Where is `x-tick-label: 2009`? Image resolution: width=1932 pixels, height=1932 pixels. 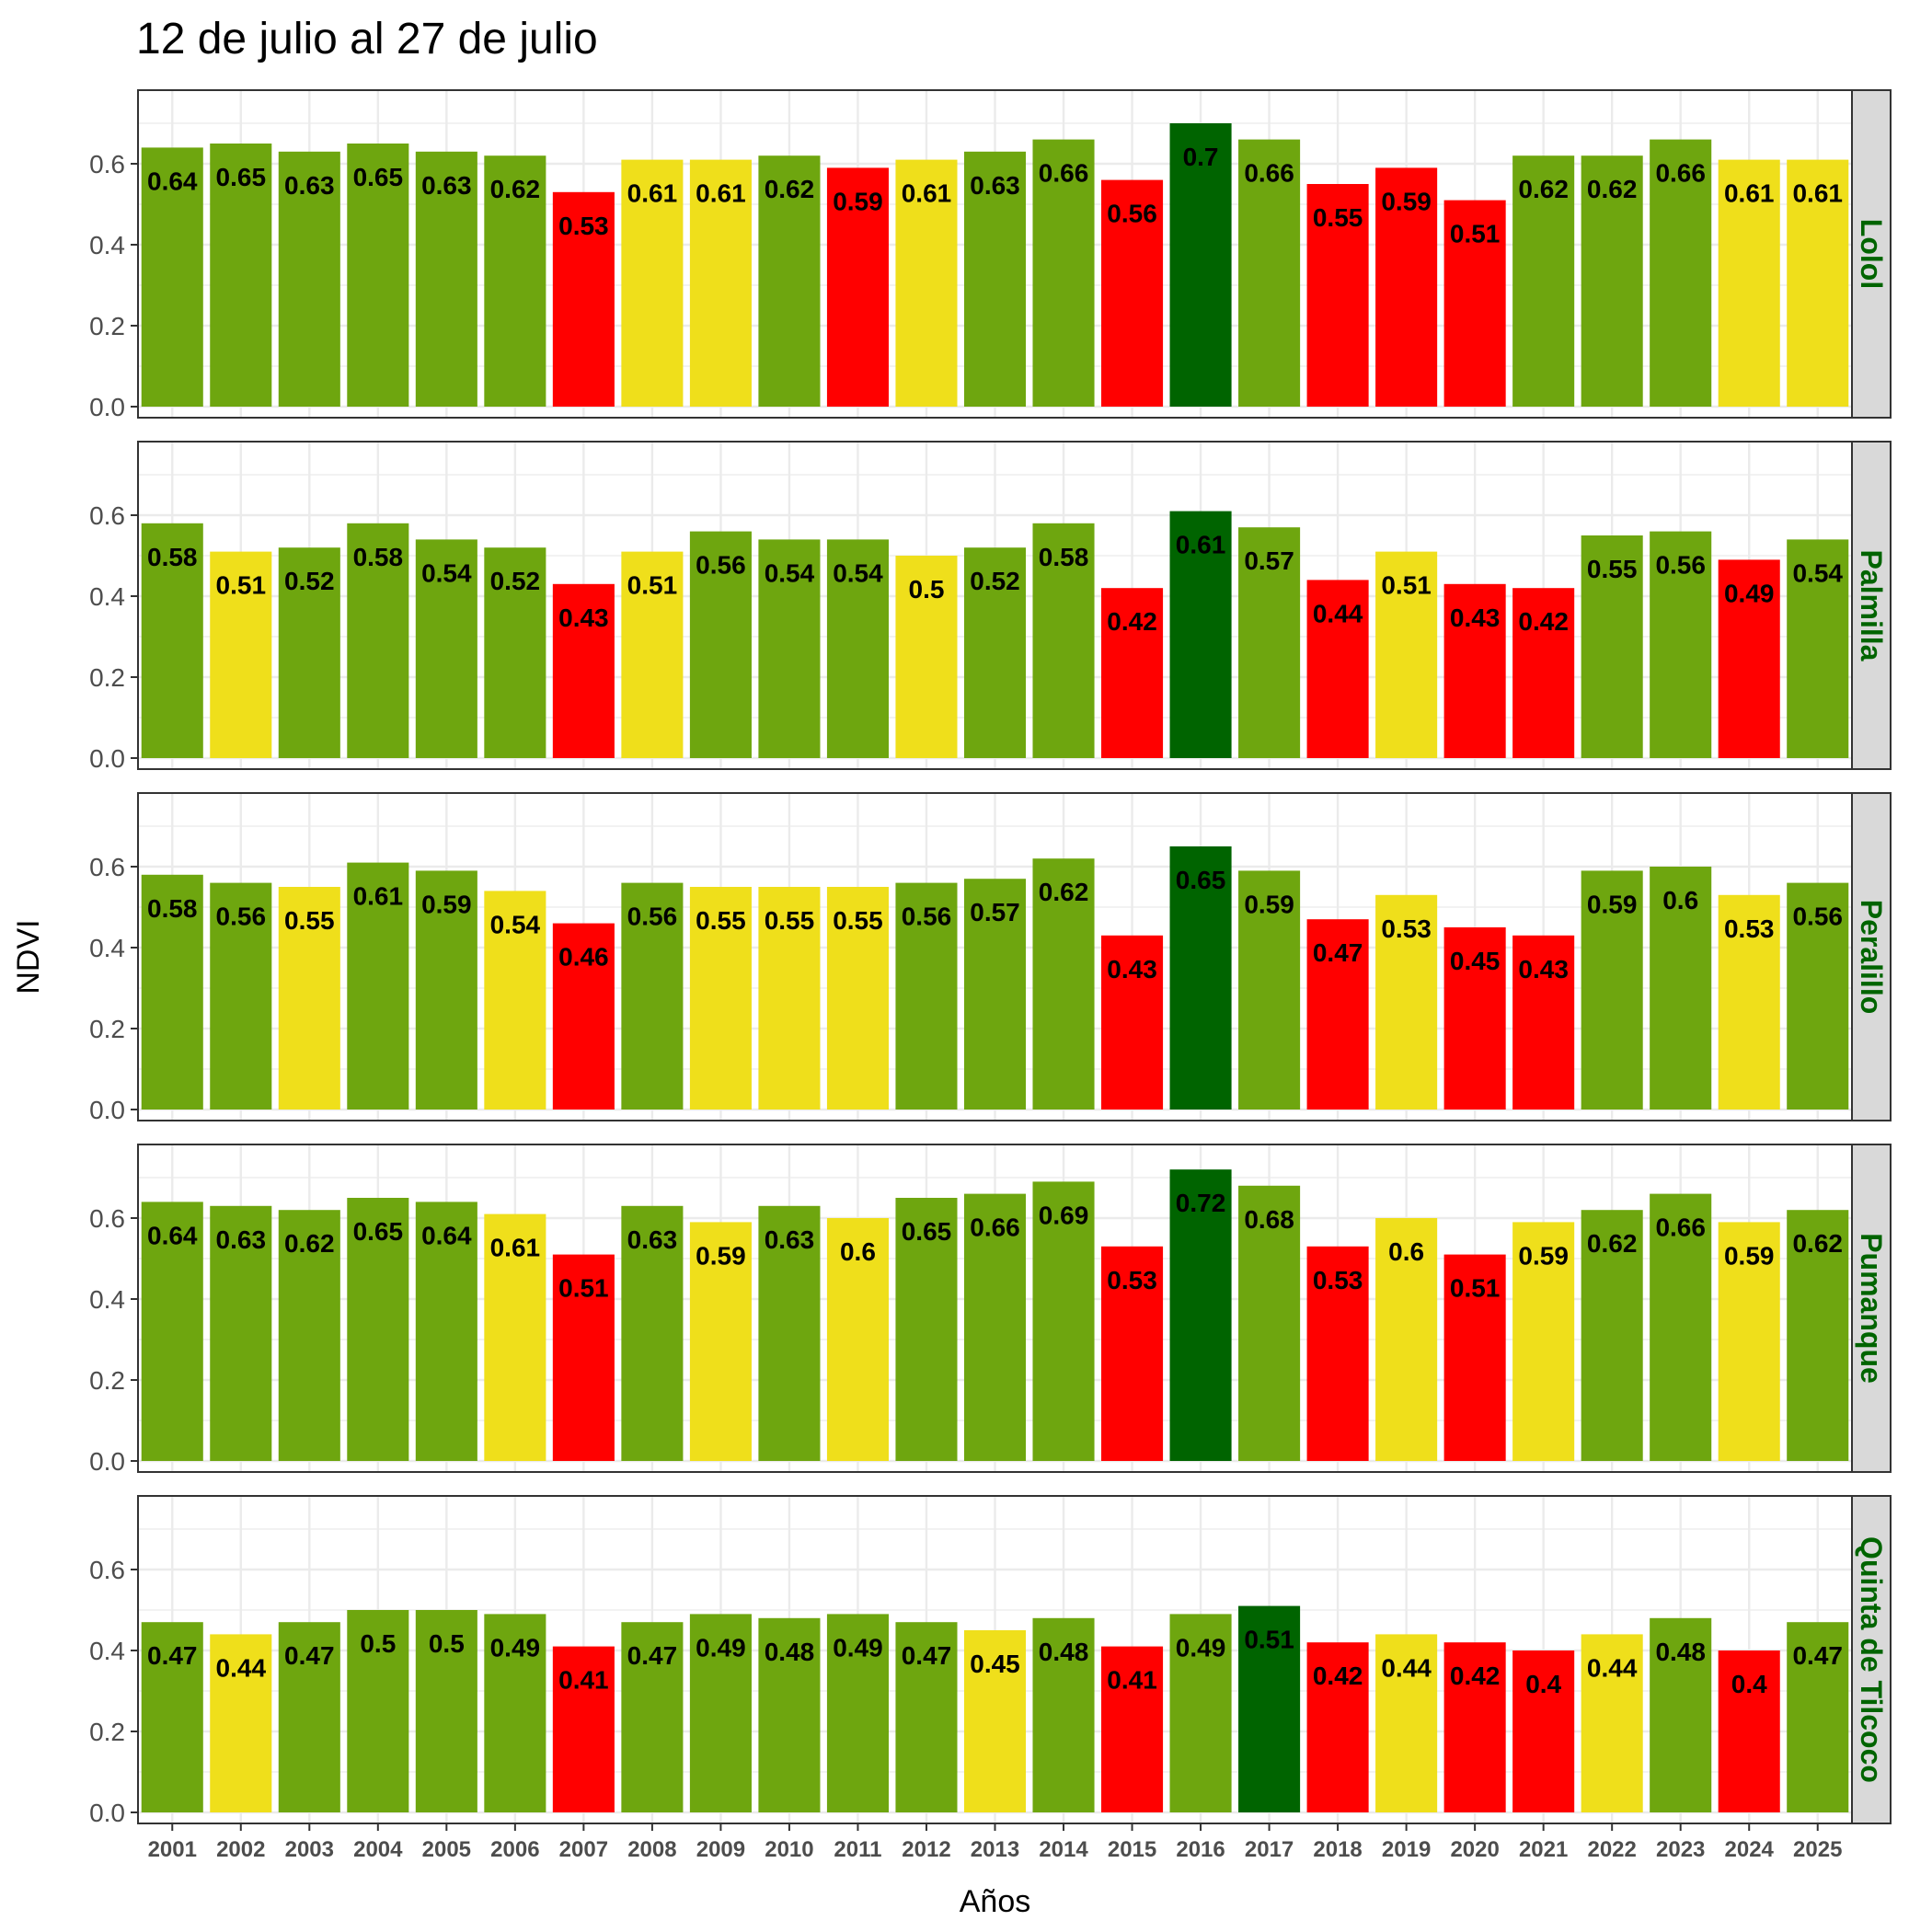
x-tick-label: 2009 is located at coordinates (720, 1849).